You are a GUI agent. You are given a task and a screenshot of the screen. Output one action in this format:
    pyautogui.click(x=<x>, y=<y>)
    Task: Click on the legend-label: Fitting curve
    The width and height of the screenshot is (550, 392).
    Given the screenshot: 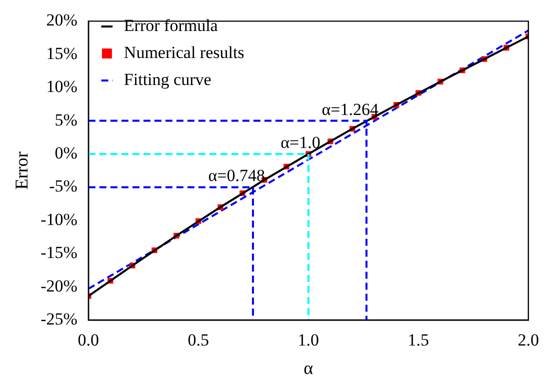 What is the action you would take?
    pyautogui.click(x=168, y=79)
    